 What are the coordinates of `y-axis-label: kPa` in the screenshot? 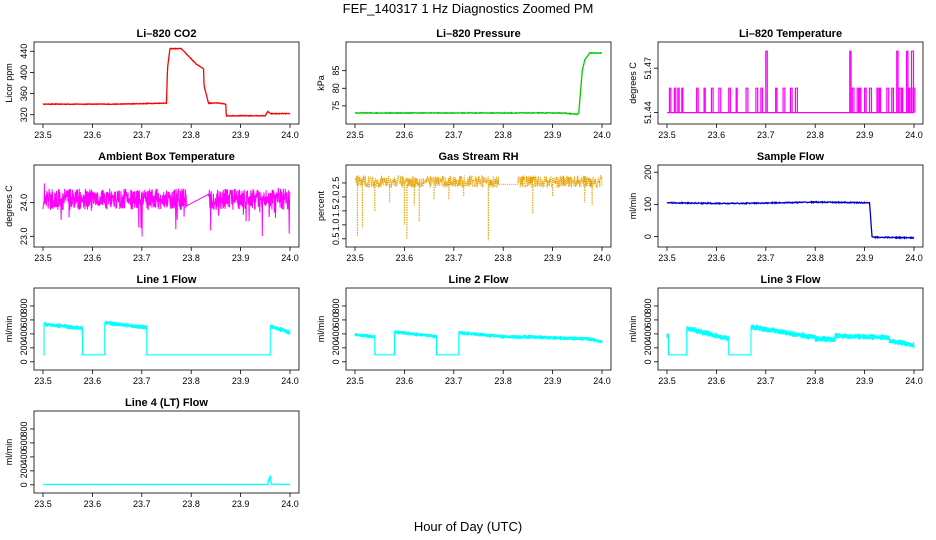 It's located at (321, 83).